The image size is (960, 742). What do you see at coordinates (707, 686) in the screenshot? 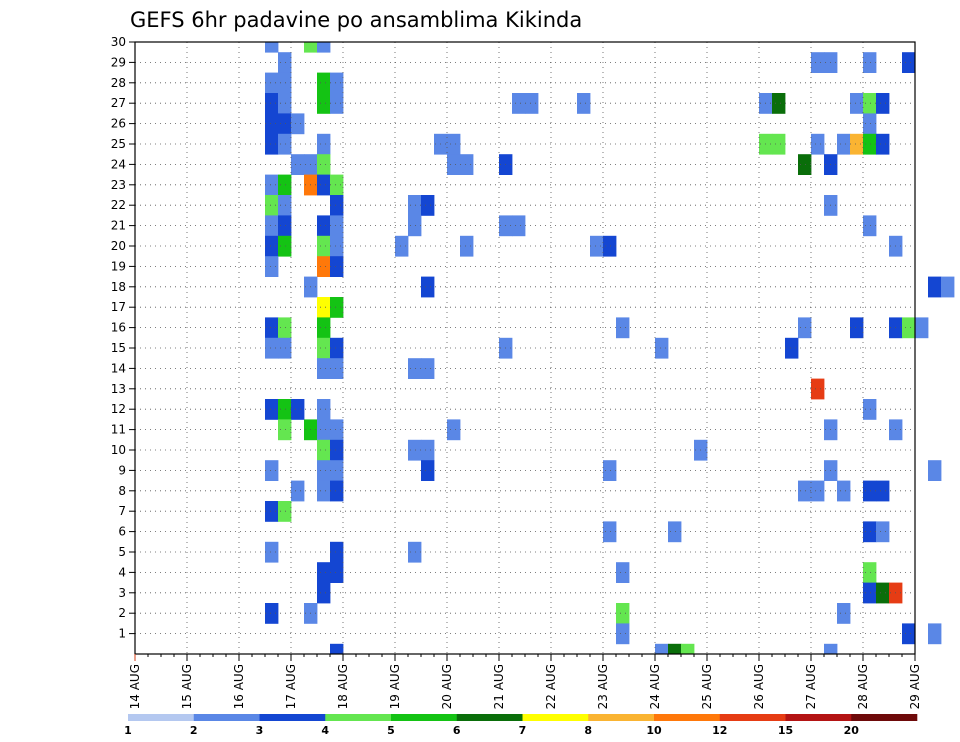
I see `x-tick-label: 25 AUG` at bounding box center [707, 686].